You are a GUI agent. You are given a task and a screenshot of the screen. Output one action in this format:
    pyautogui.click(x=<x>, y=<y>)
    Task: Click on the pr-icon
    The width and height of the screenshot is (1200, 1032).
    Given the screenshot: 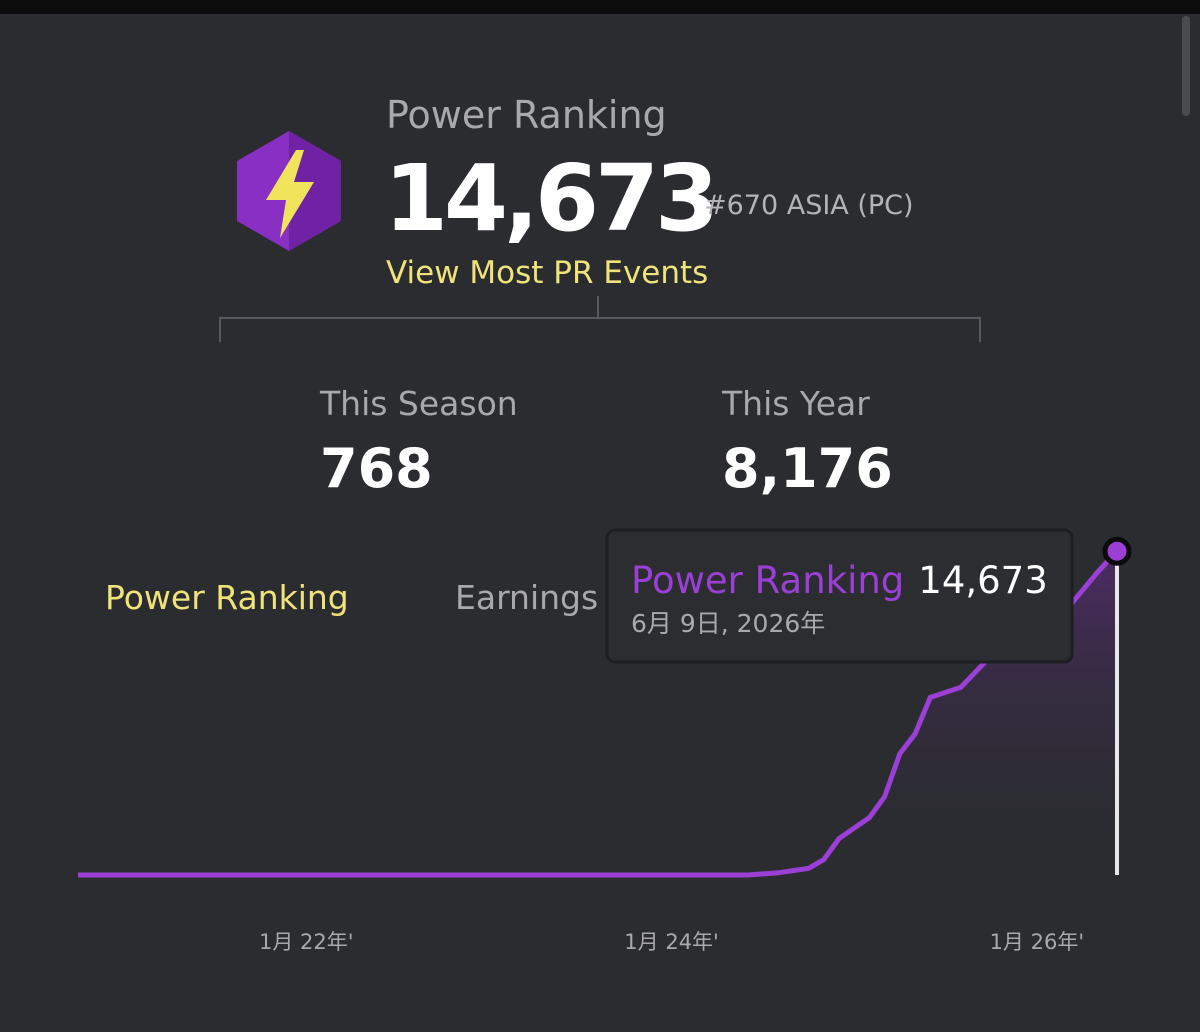 What is the action you would take?
    pyautogui.click(x=289, y=191)
    